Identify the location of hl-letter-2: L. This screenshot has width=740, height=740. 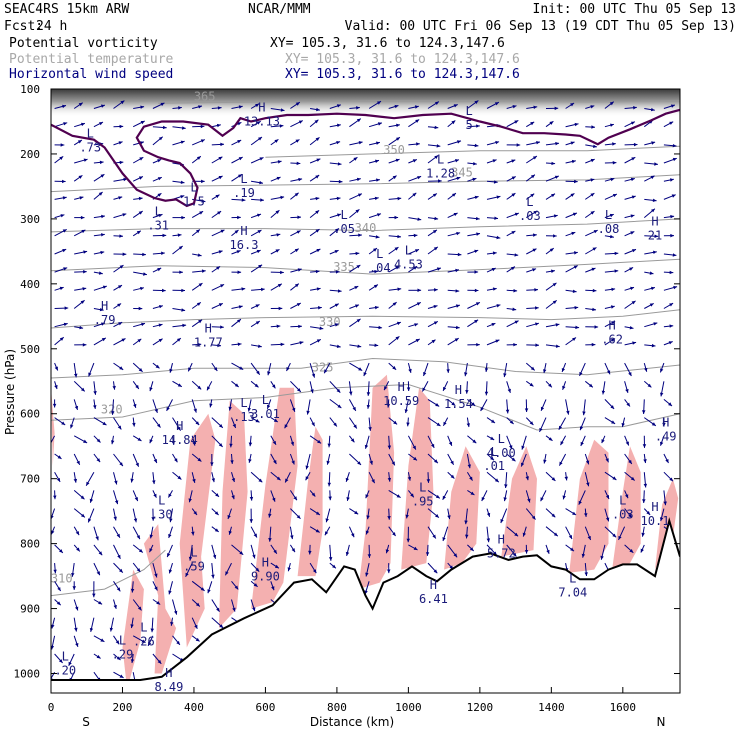
(143, 627).